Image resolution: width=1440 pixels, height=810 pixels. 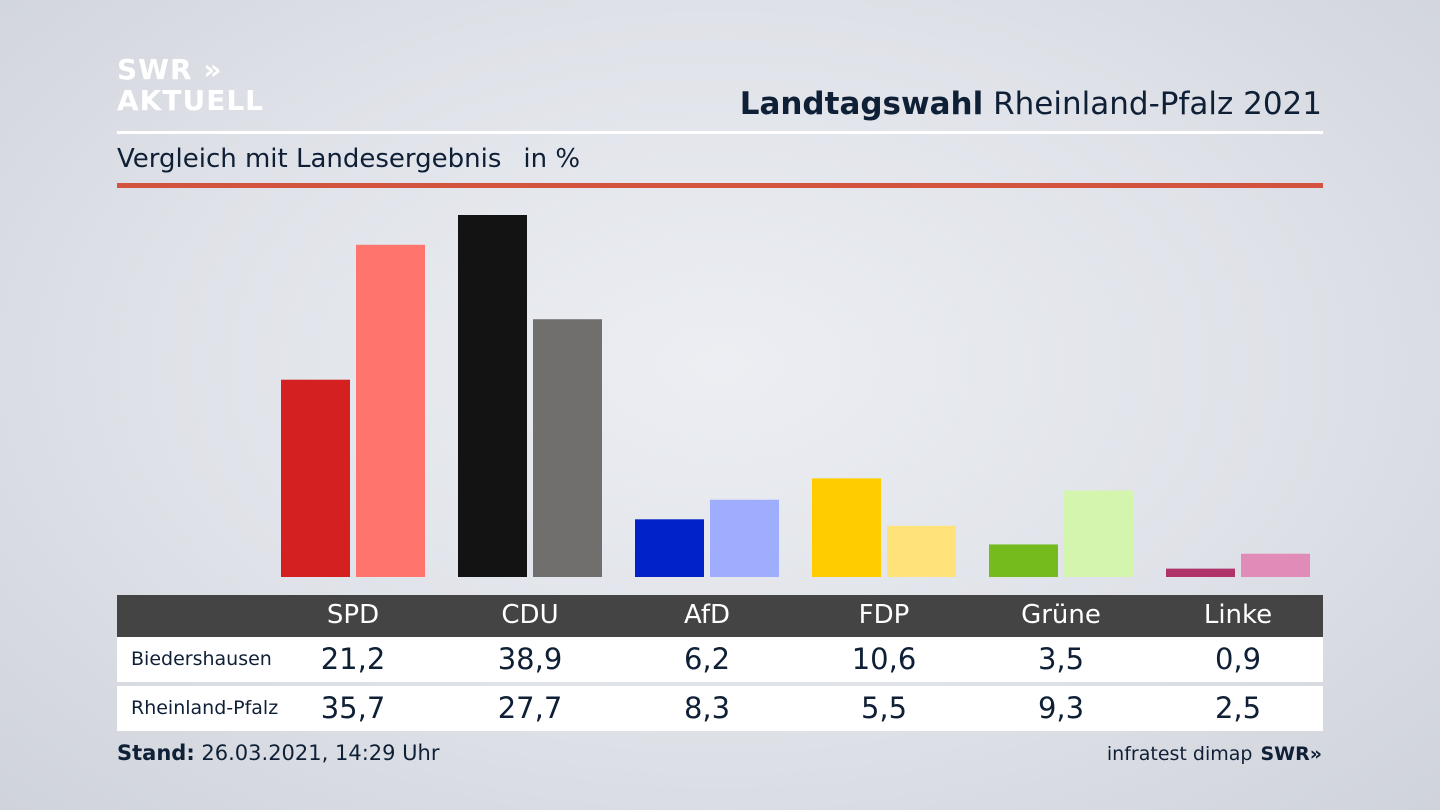 I want to click on table-cell: 10,6, so click(x=884, y=659).